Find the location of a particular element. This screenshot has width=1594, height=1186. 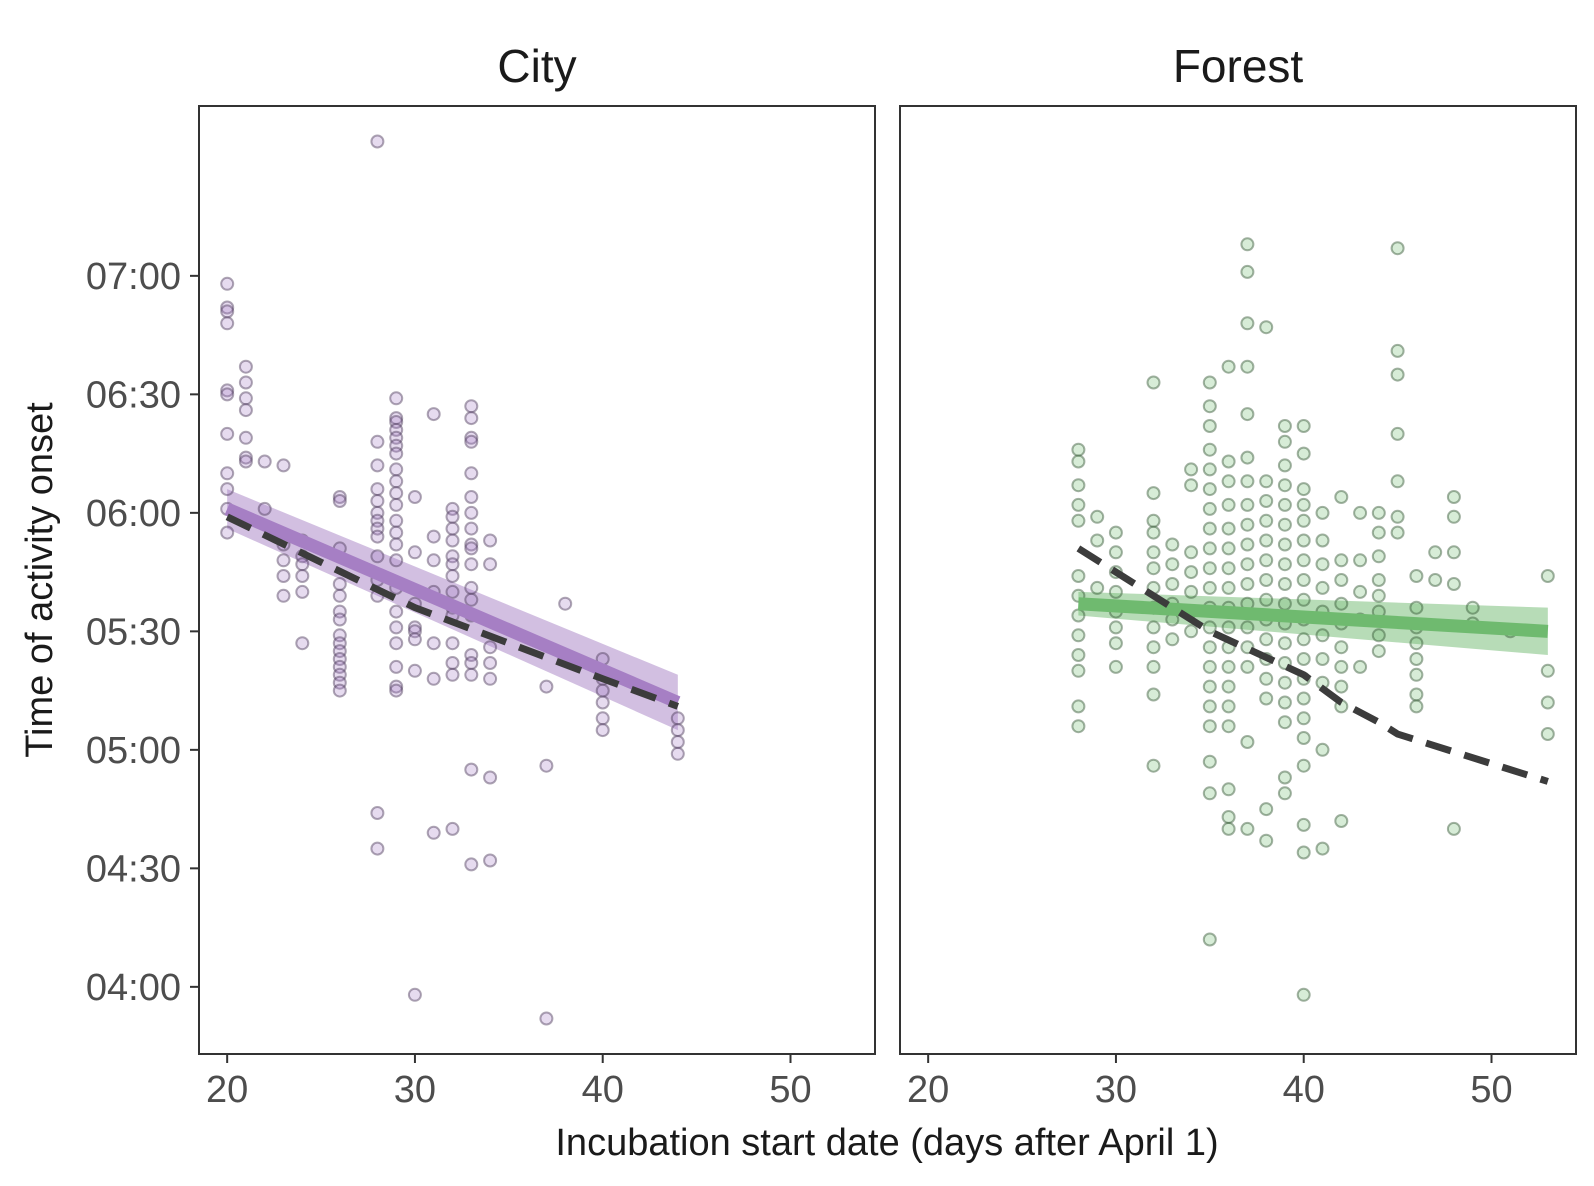

y-axis-title: Time of activity onset is located at coordinates (40, 580).